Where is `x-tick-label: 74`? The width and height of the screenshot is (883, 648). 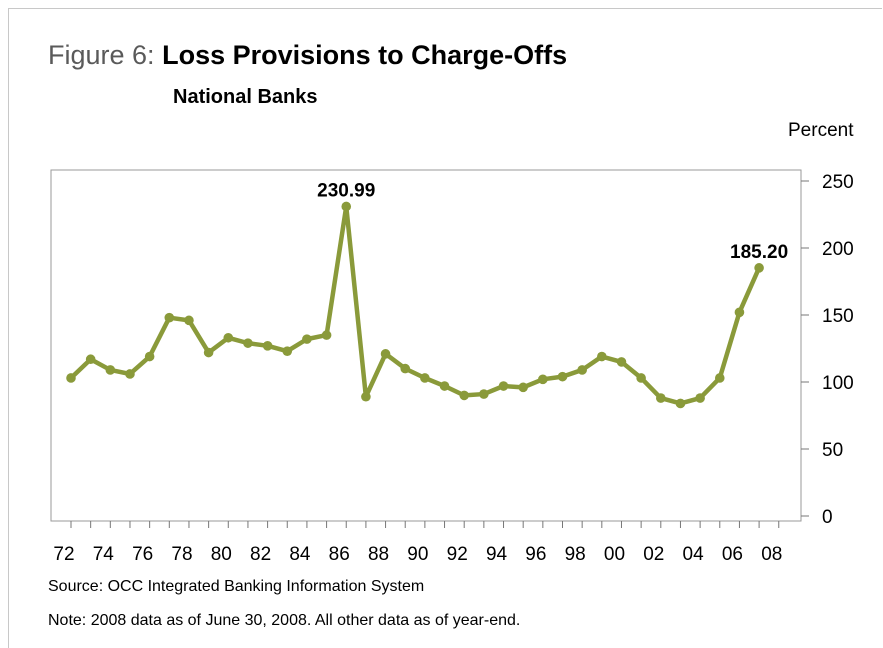 x-tick-label: 74 is located at coordinates (104, 554).